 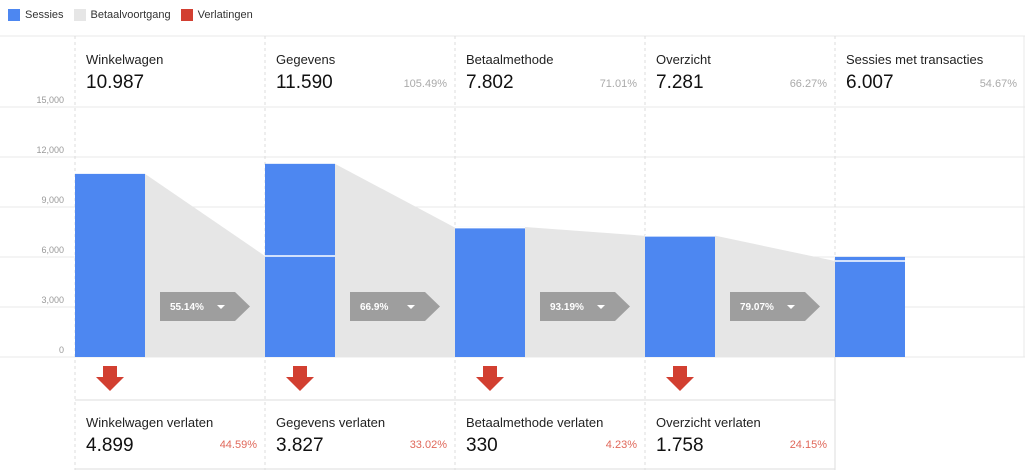 What do you see at coordinates (50, 100) in the screenshot?
I see `y-tick-label: 15,000` at bounding box center [50, 100].